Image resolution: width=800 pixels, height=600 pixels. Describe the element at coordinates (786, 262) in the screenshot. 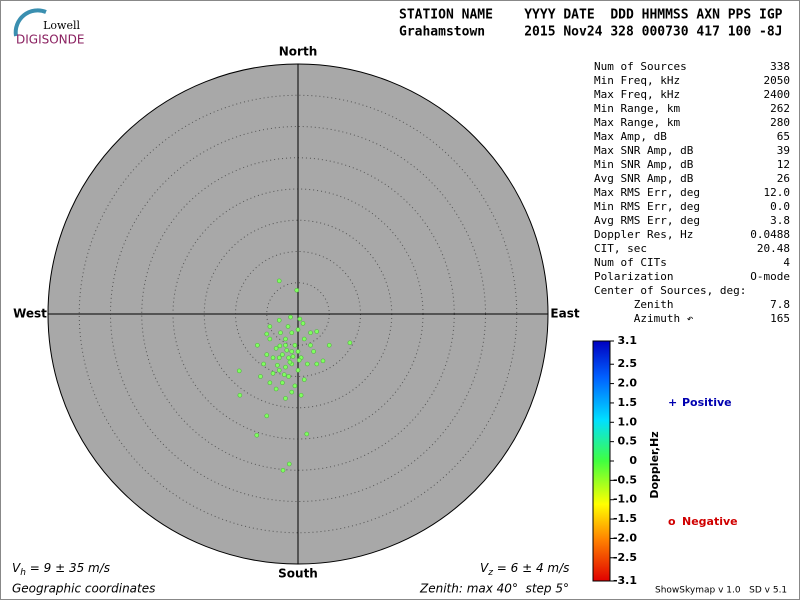

I see `stat-value: 4` at that location.